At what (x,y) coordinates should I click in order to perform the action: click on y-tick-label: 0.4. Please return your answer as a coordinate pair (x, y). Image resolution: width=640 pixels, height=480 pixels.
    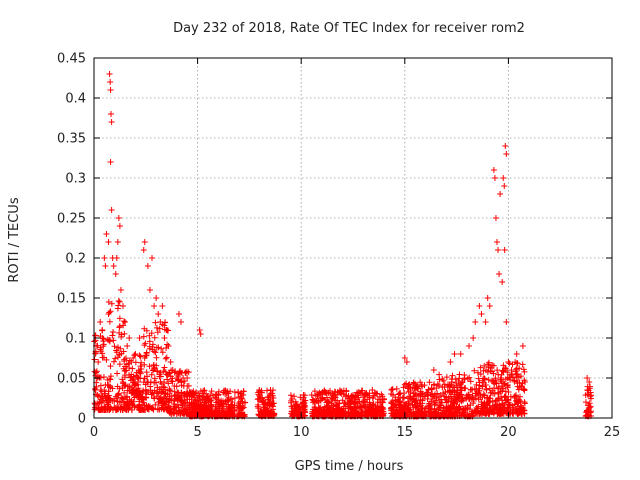
    Looking at the image, I should click on (75, 99).